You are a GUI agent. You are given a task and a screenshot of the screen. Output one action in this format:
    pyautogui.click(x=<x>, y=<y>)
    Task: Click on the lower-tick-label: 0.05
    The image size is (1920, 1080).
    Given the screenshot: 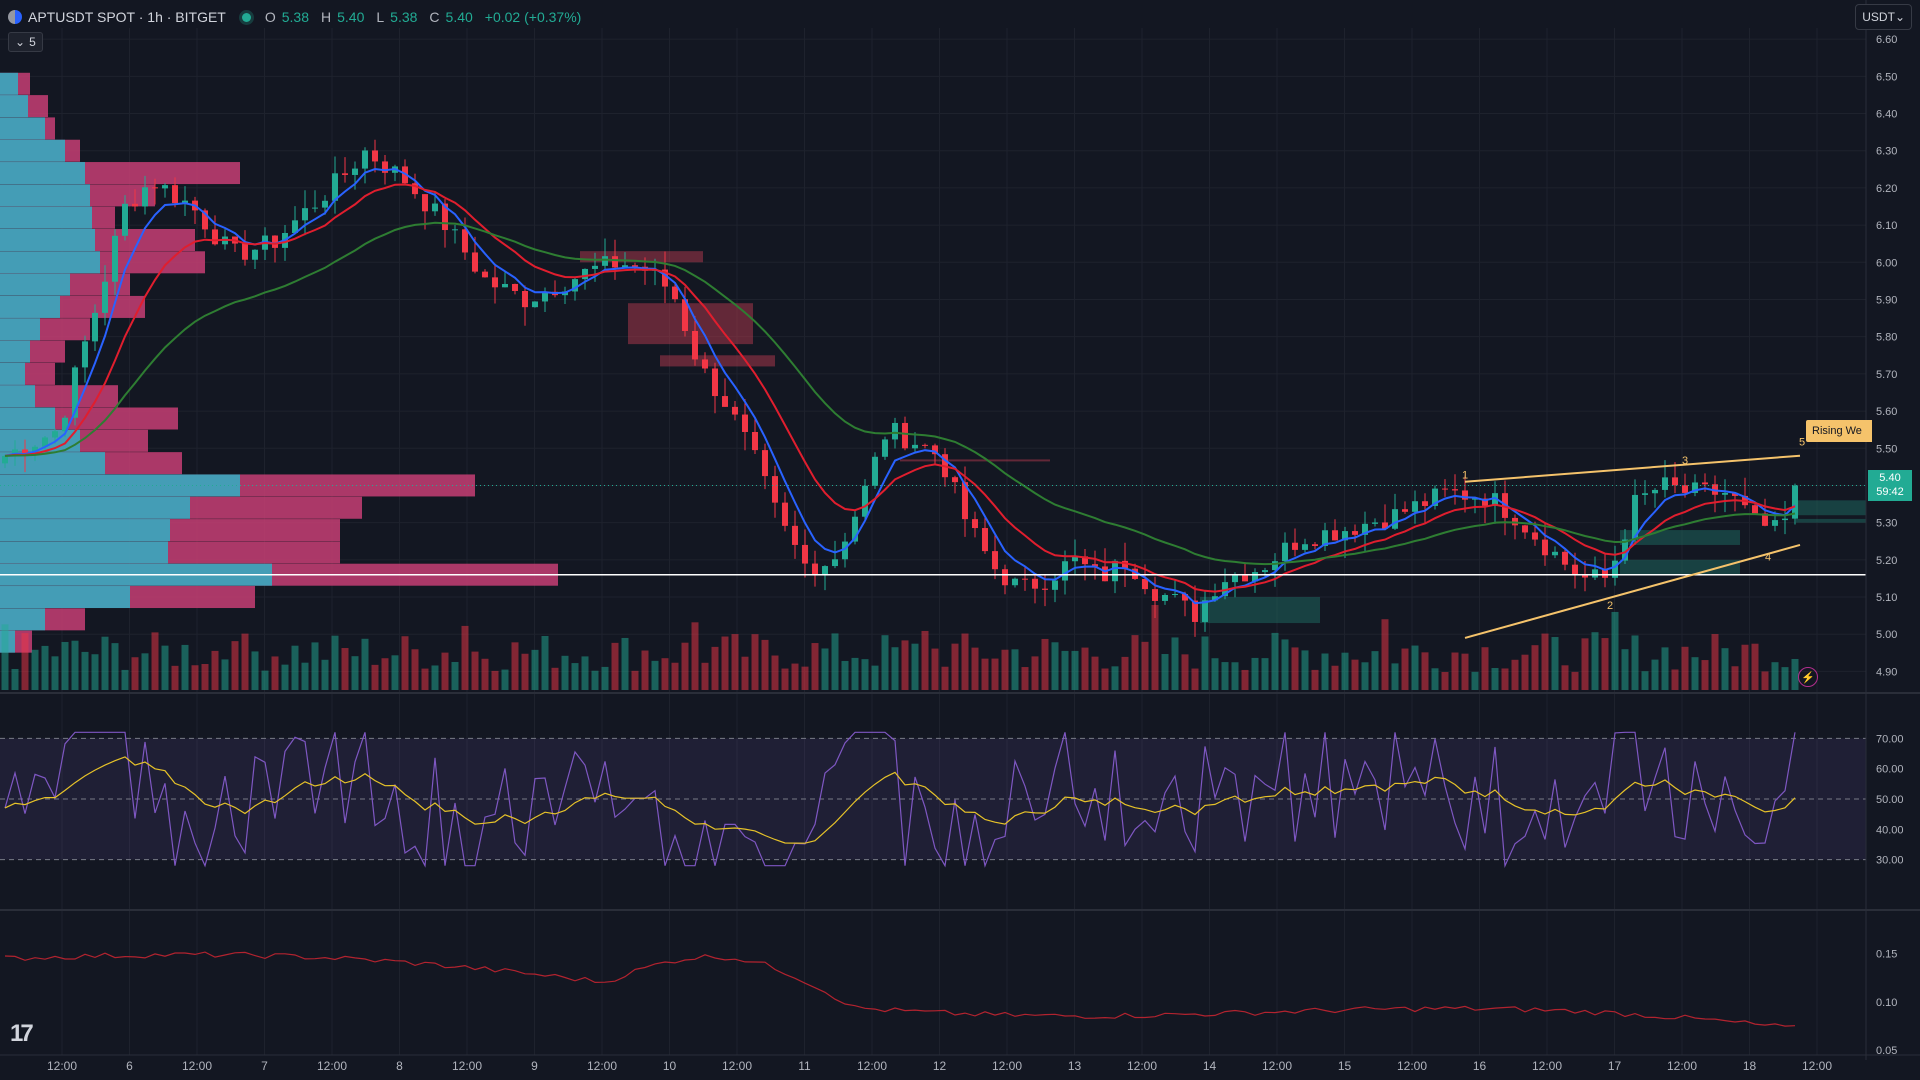 What is the action you would take?
    pyautogui.click(x=1886, y=1051)
    